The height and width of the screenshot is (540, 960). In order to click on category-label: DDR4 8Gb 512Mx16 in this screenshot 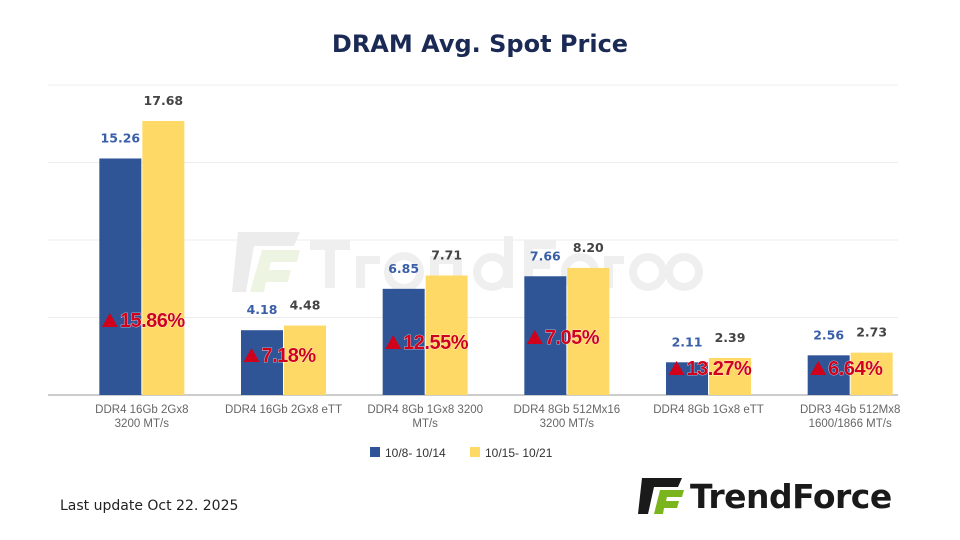, I will do `click(566, 410)`.